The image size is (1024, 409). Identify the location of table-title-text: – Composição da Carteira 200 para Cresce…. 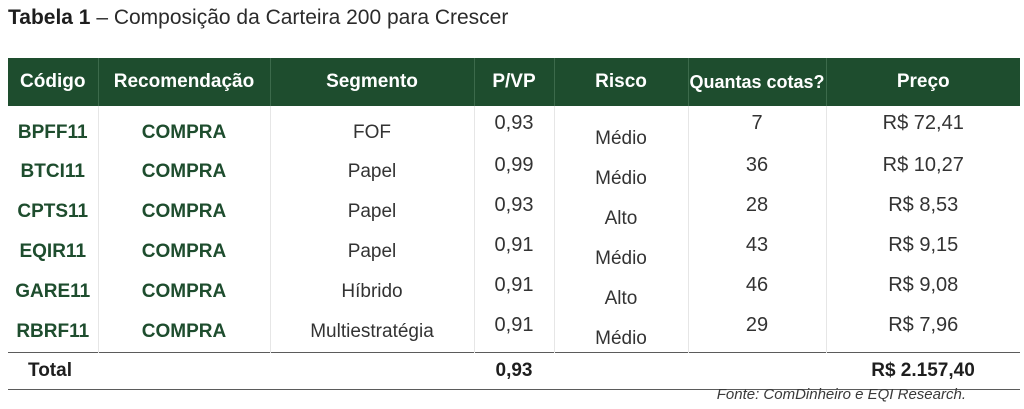
(299, 17).